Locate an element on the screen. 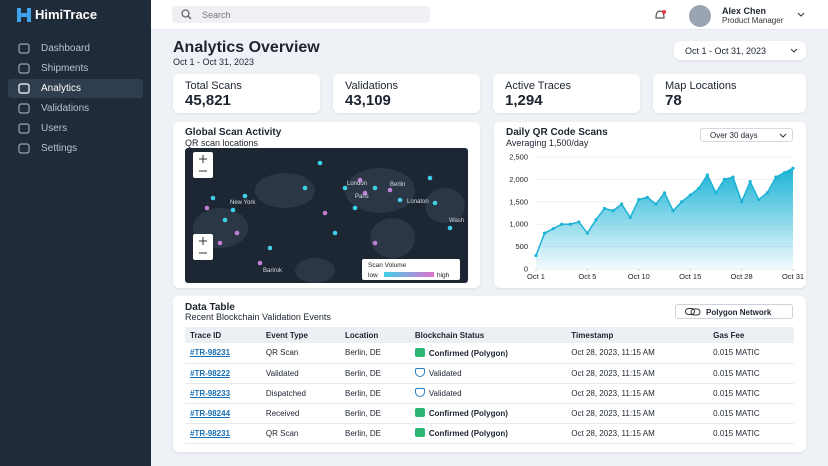 The height and width of the screenshot is (466, 828). x-tick-label: Oct 5 is located at coordinates (587, 276).